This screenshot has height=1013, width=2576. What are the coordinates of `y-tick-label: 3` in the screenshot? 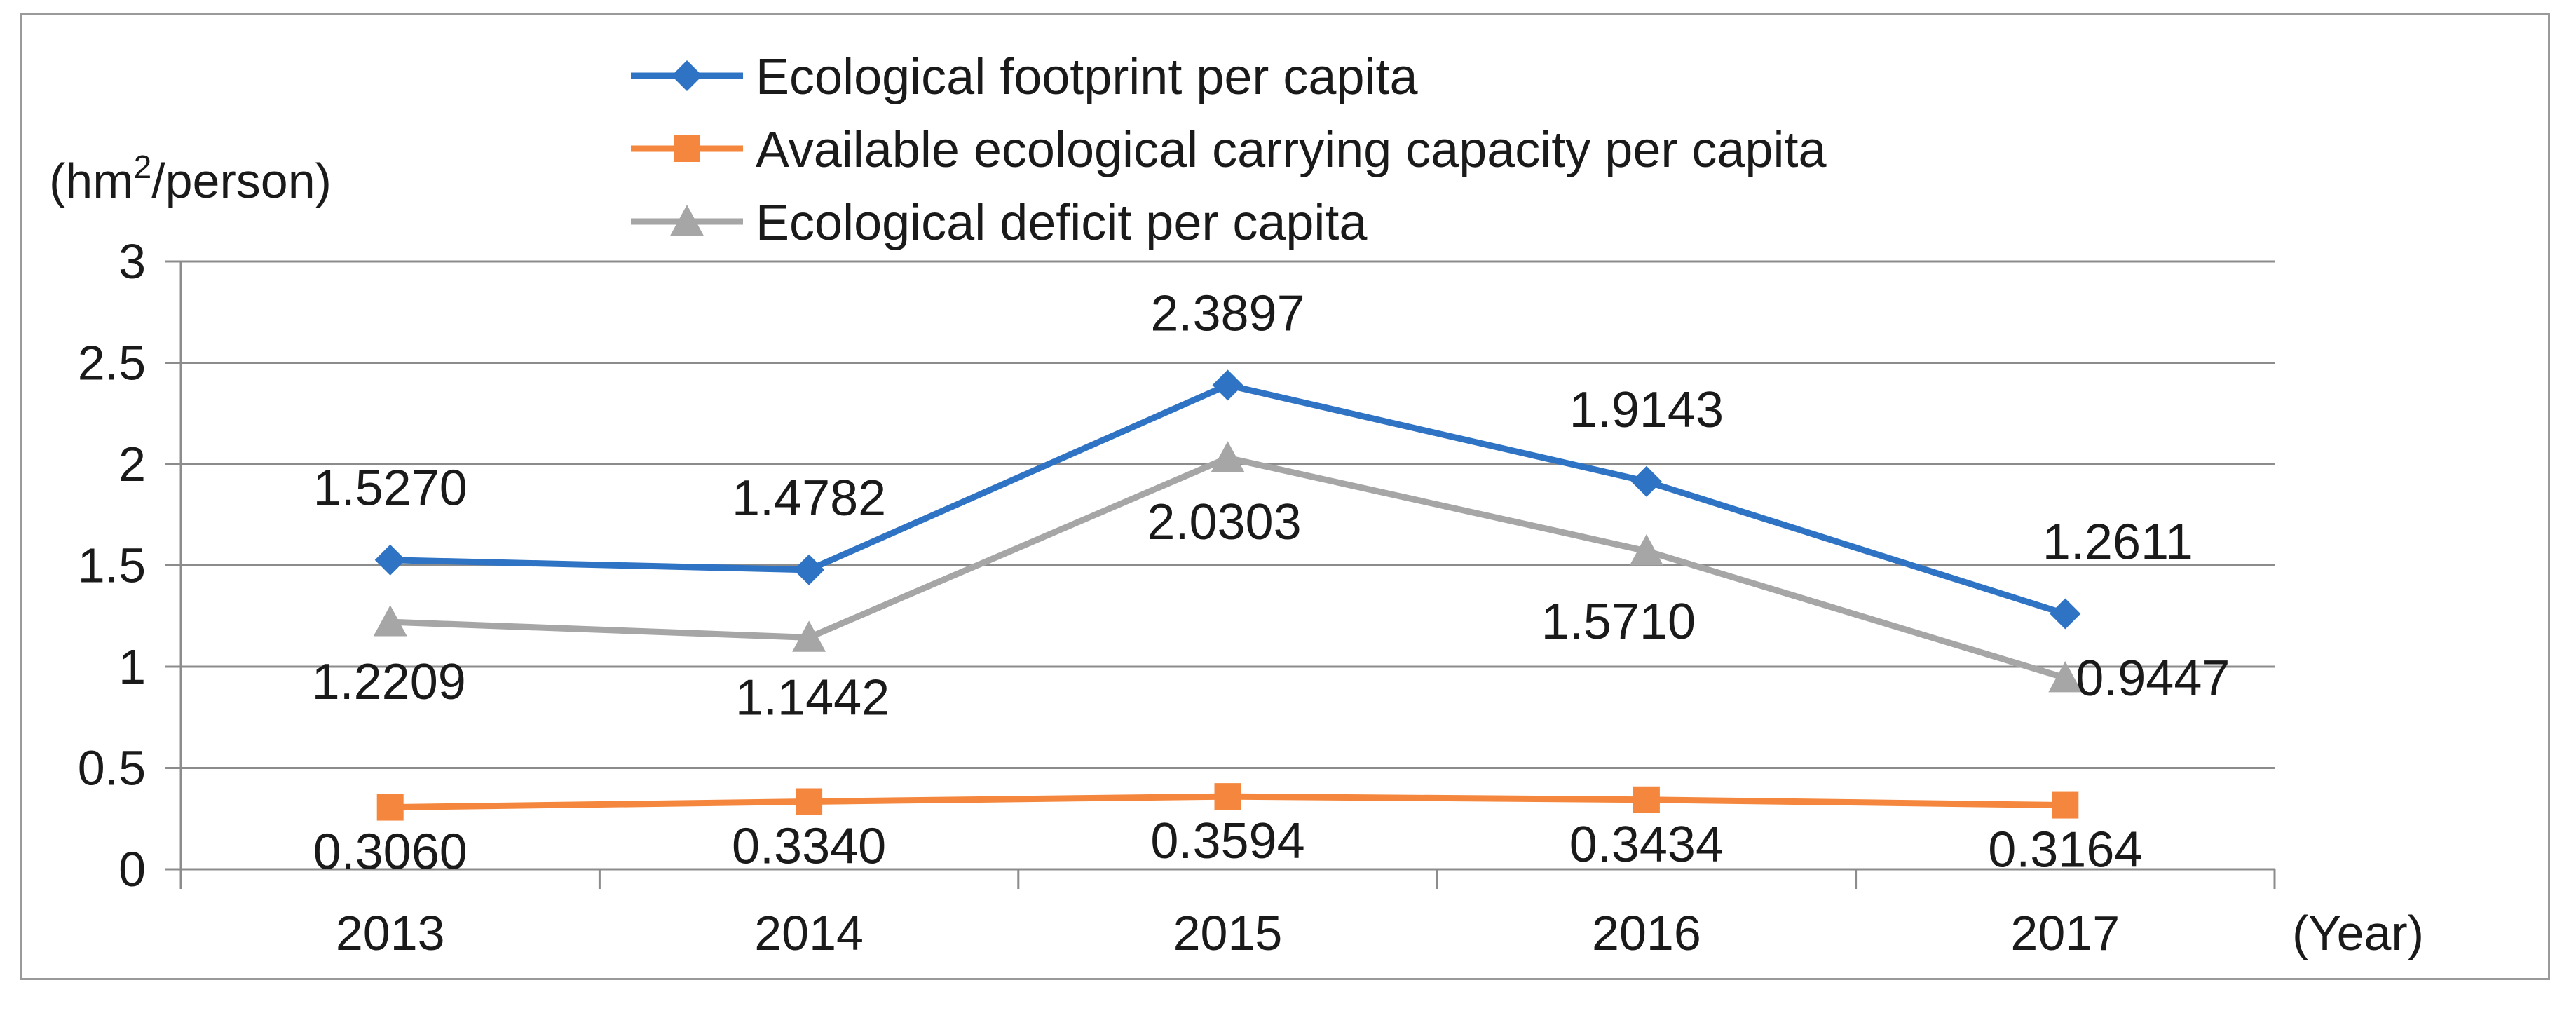 It's located at (132, 261).